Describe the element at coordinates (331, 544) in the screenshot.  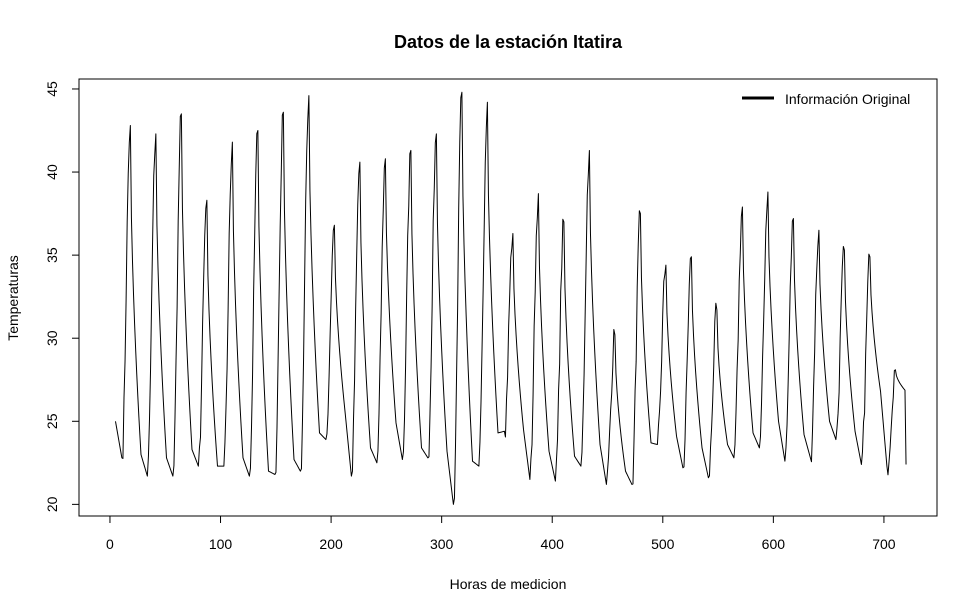
I see `x-tick-label: 200` at that location.